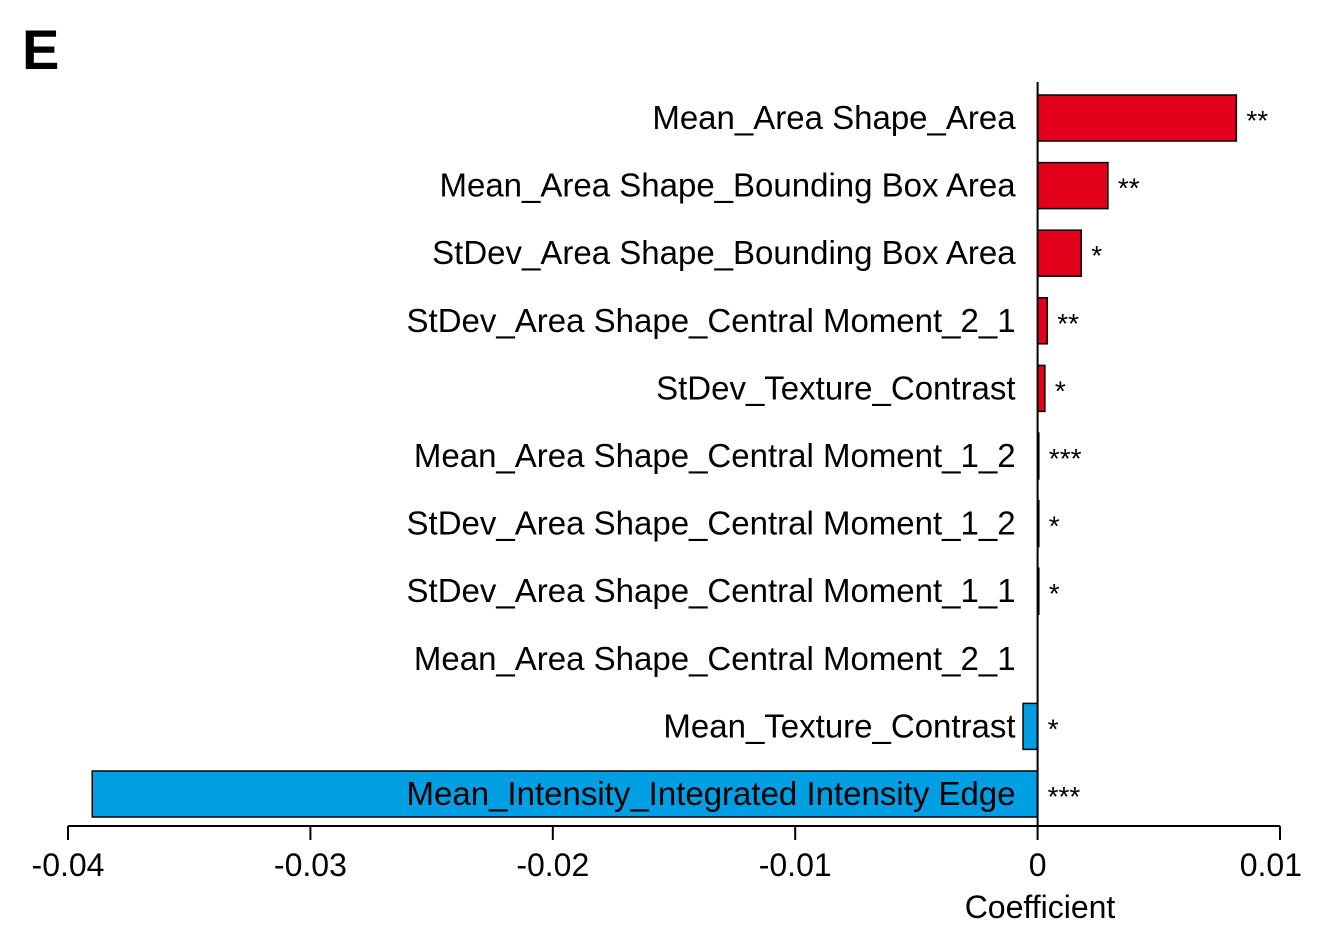 The height and width of the screenshot is (940, 1336). Describe the element at coordinates (727, 185) in the screenshot. I see `category-label: Mean_Area Shape_Bounding Box Area` at that location.